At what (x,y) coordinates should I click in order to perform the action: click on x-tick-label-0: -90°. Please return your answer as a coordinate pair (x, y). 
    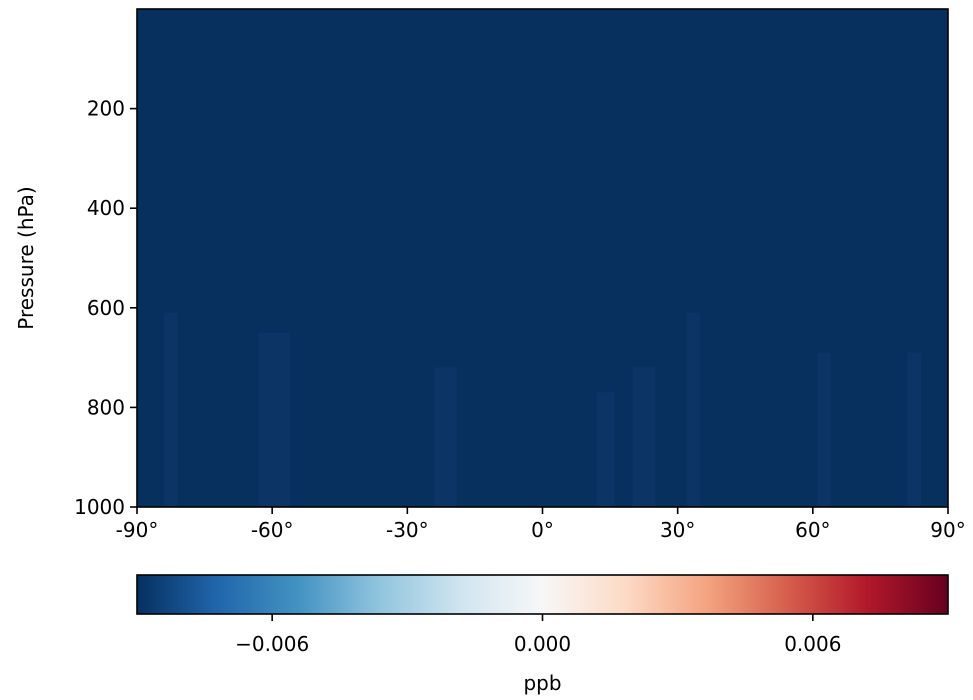
    Looking at the image, I should click on (137, 530).